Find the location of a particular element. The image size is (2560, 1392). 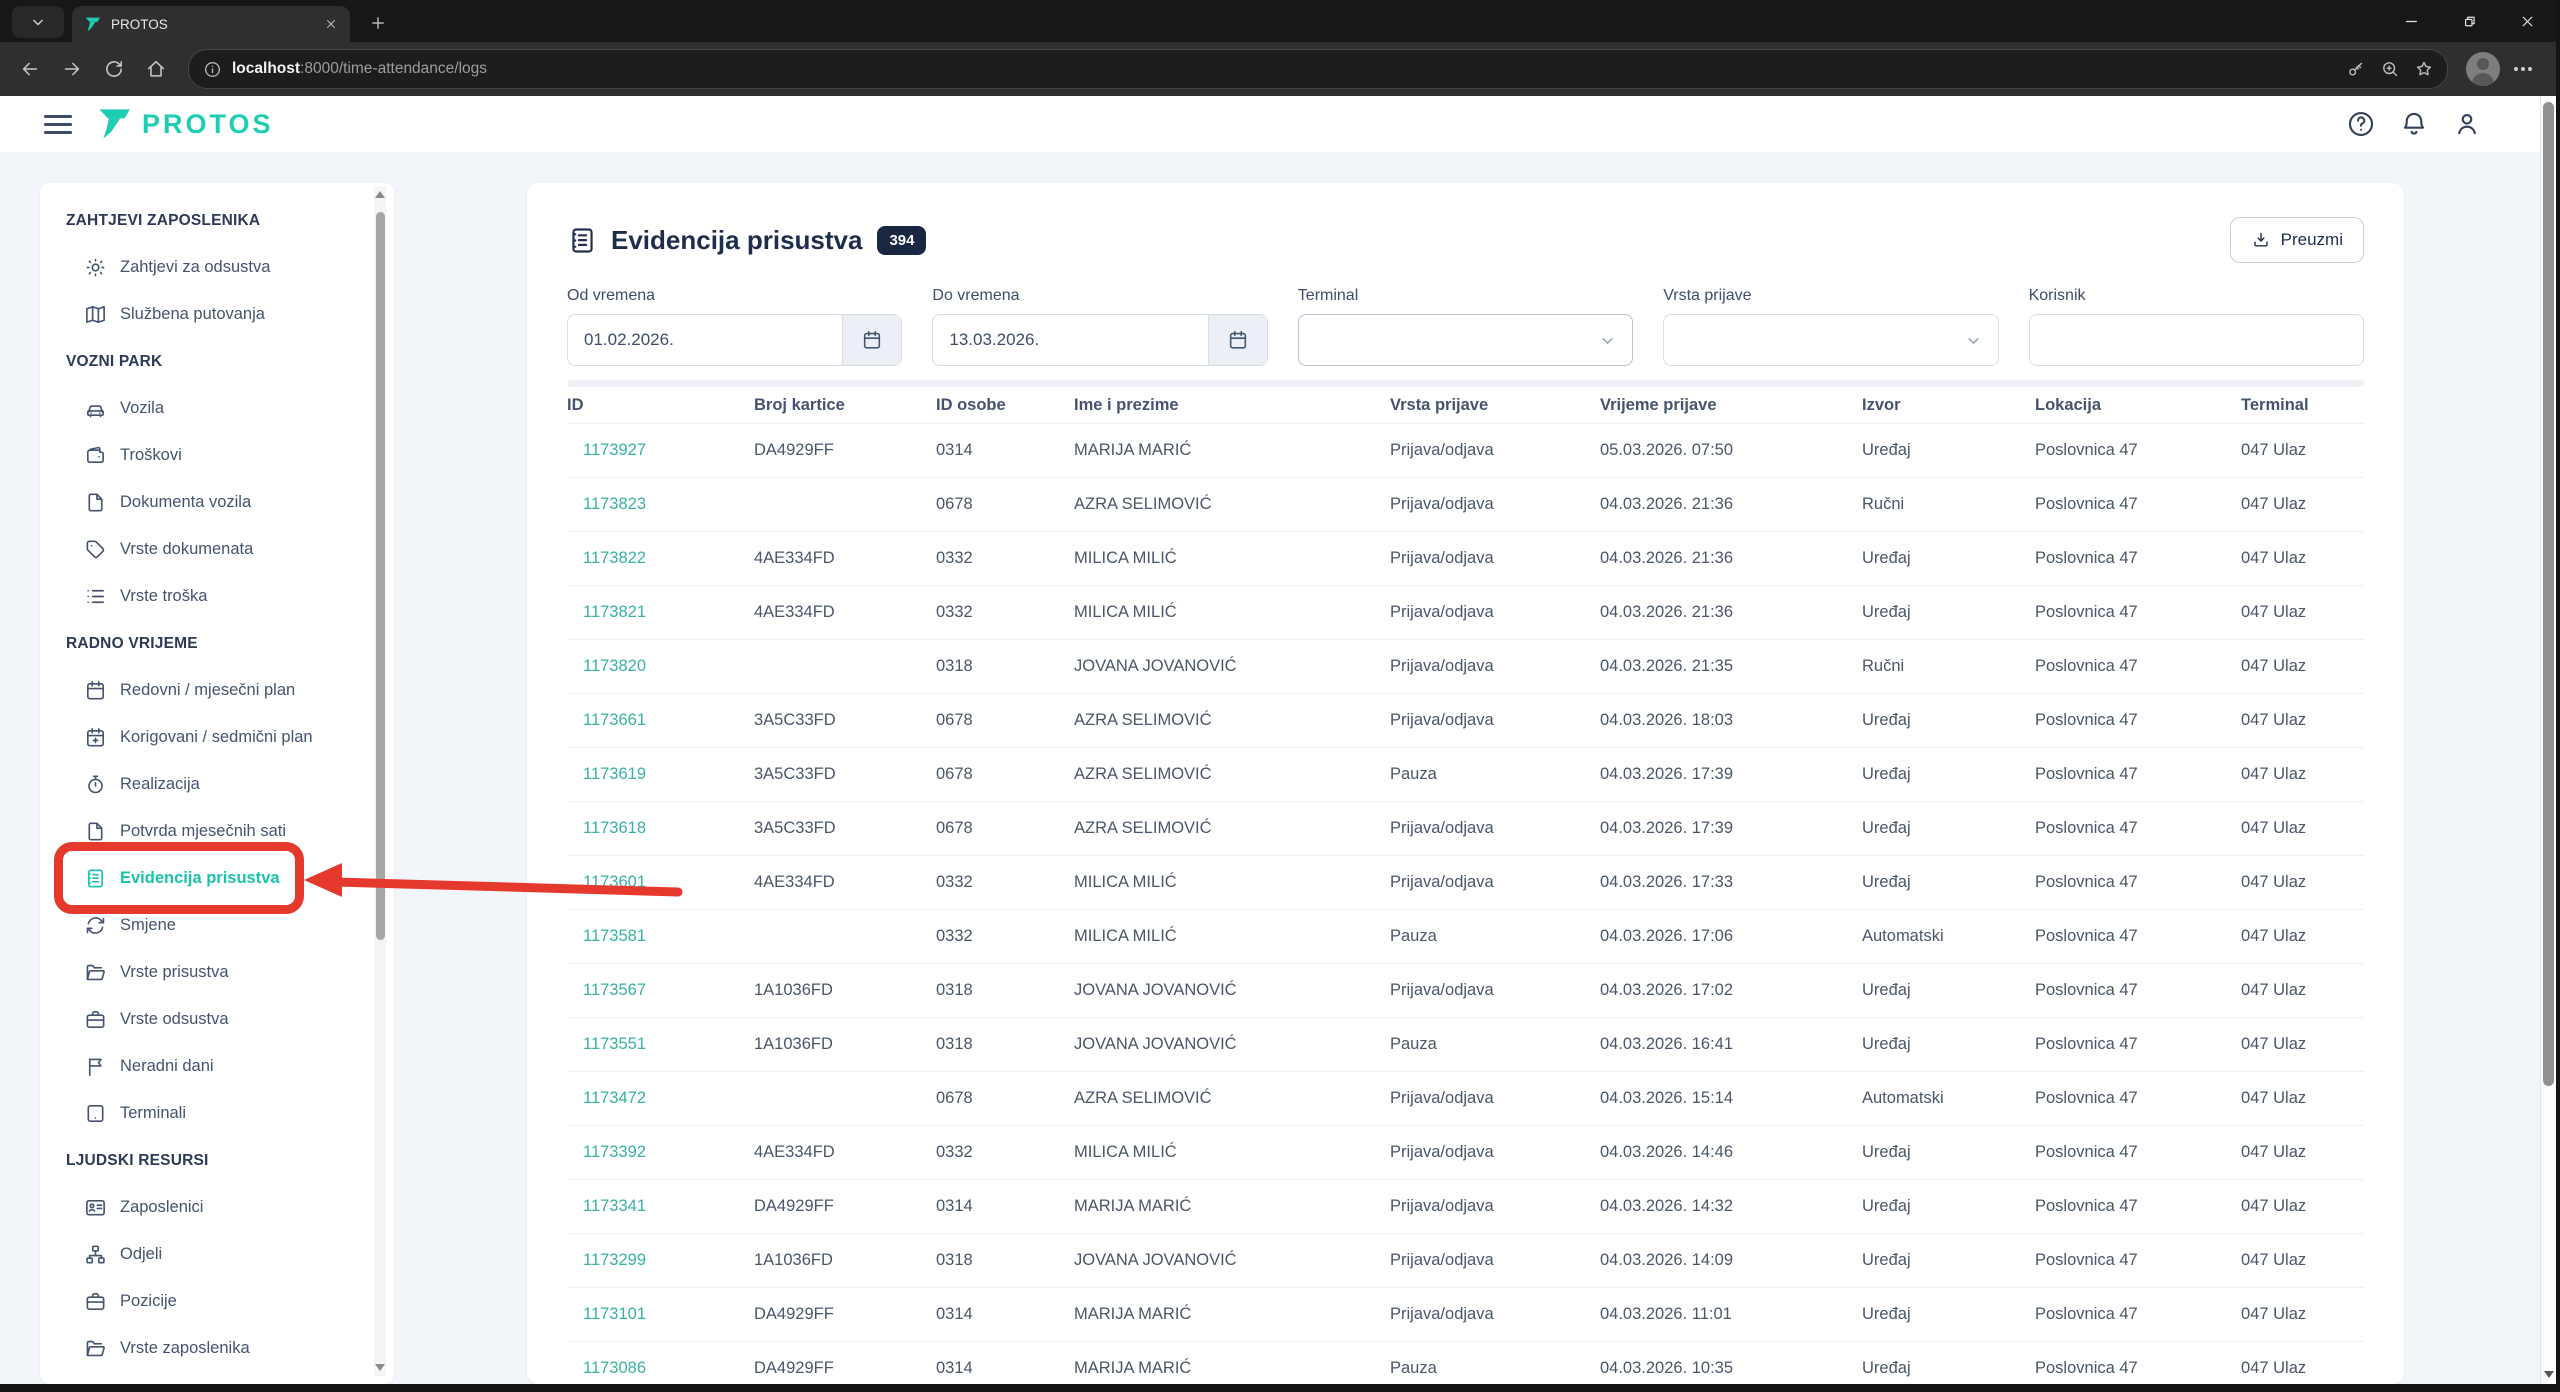

sidebar-item-zahtjevi-za-odsustva: Zahtjevi za odsustva is located at coordinates (219, 267).